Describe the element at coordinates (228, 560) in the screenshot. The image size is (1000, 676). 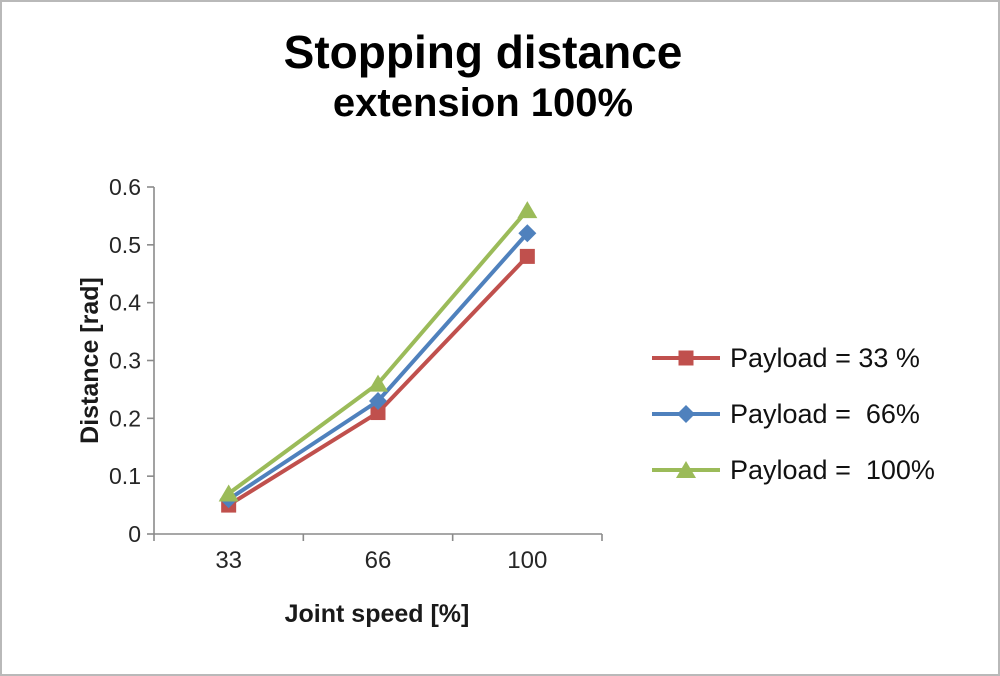
I see `svg-text: 33` at that location.